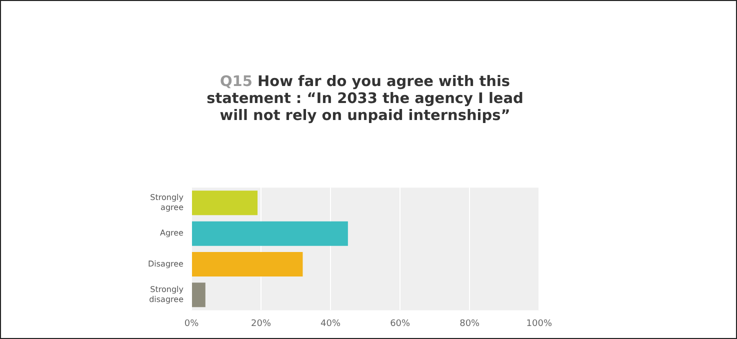 The height and width of the screenshot is (339, 737). What do you see at coordinates (192, 323) in the screenshot?
I see `x-tick-label: 0%` at bounding box center [192, 323].